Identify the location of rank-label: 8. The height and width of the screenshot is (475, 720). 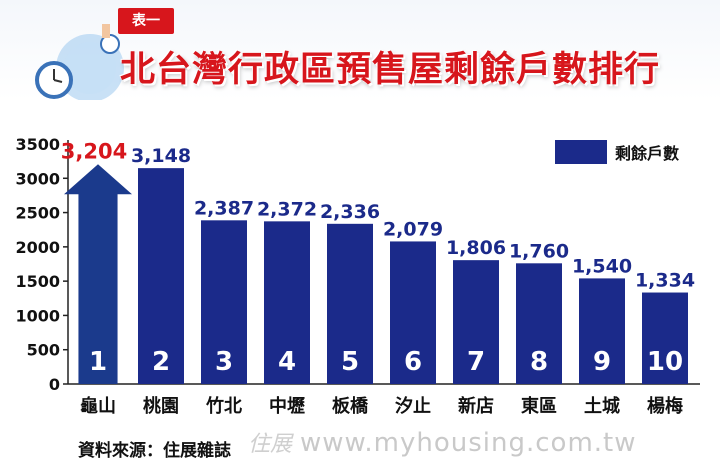
(539, 362).